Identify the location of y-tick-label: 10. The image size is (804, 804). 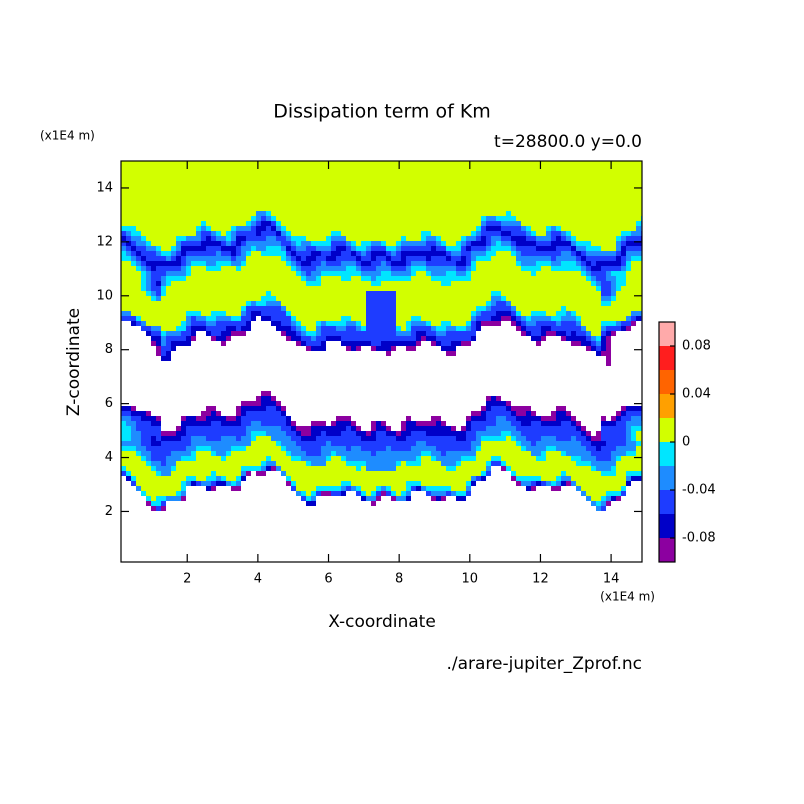
(104, 295).